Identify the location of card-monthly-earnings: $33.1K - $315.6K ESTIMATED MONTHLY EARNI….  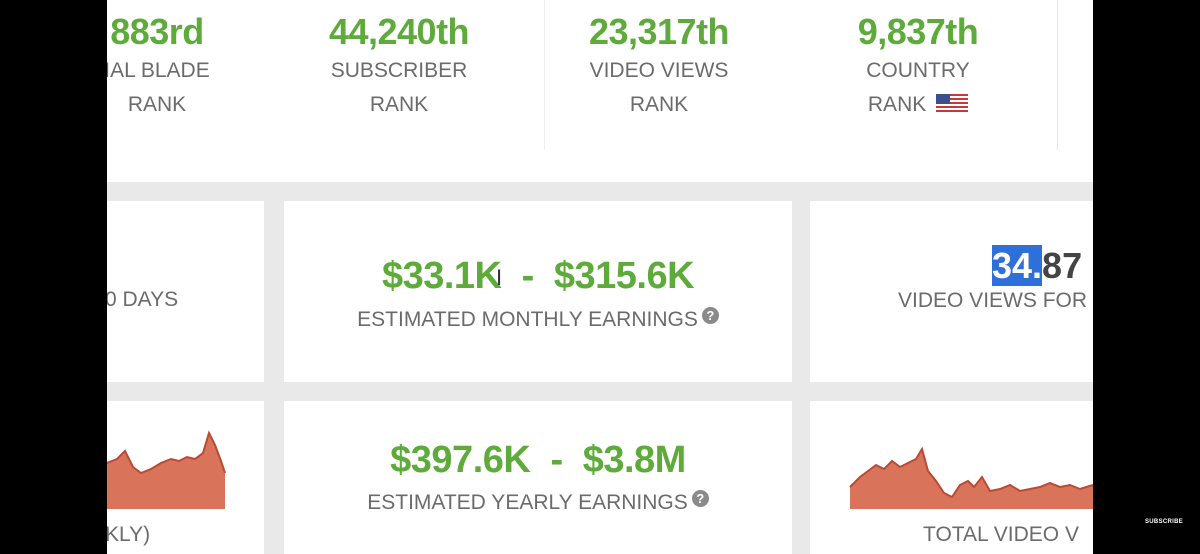
(538, 291).